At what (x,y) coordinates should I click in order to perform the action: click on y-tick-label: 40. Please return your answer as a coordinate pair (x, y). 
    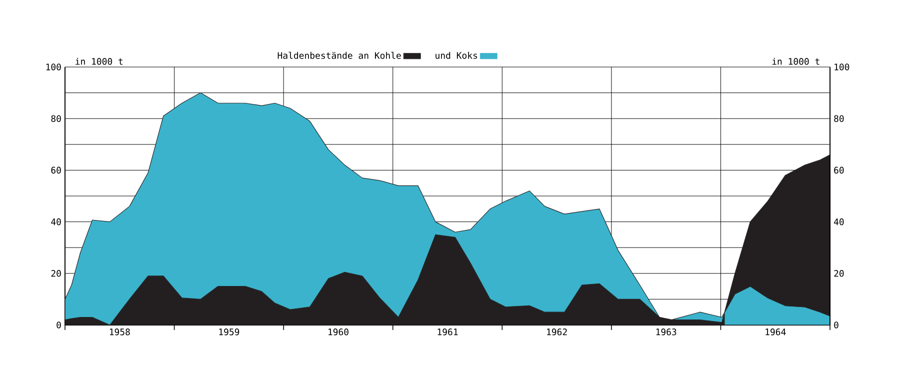
    Looking at the image, I should click on (56, 222).